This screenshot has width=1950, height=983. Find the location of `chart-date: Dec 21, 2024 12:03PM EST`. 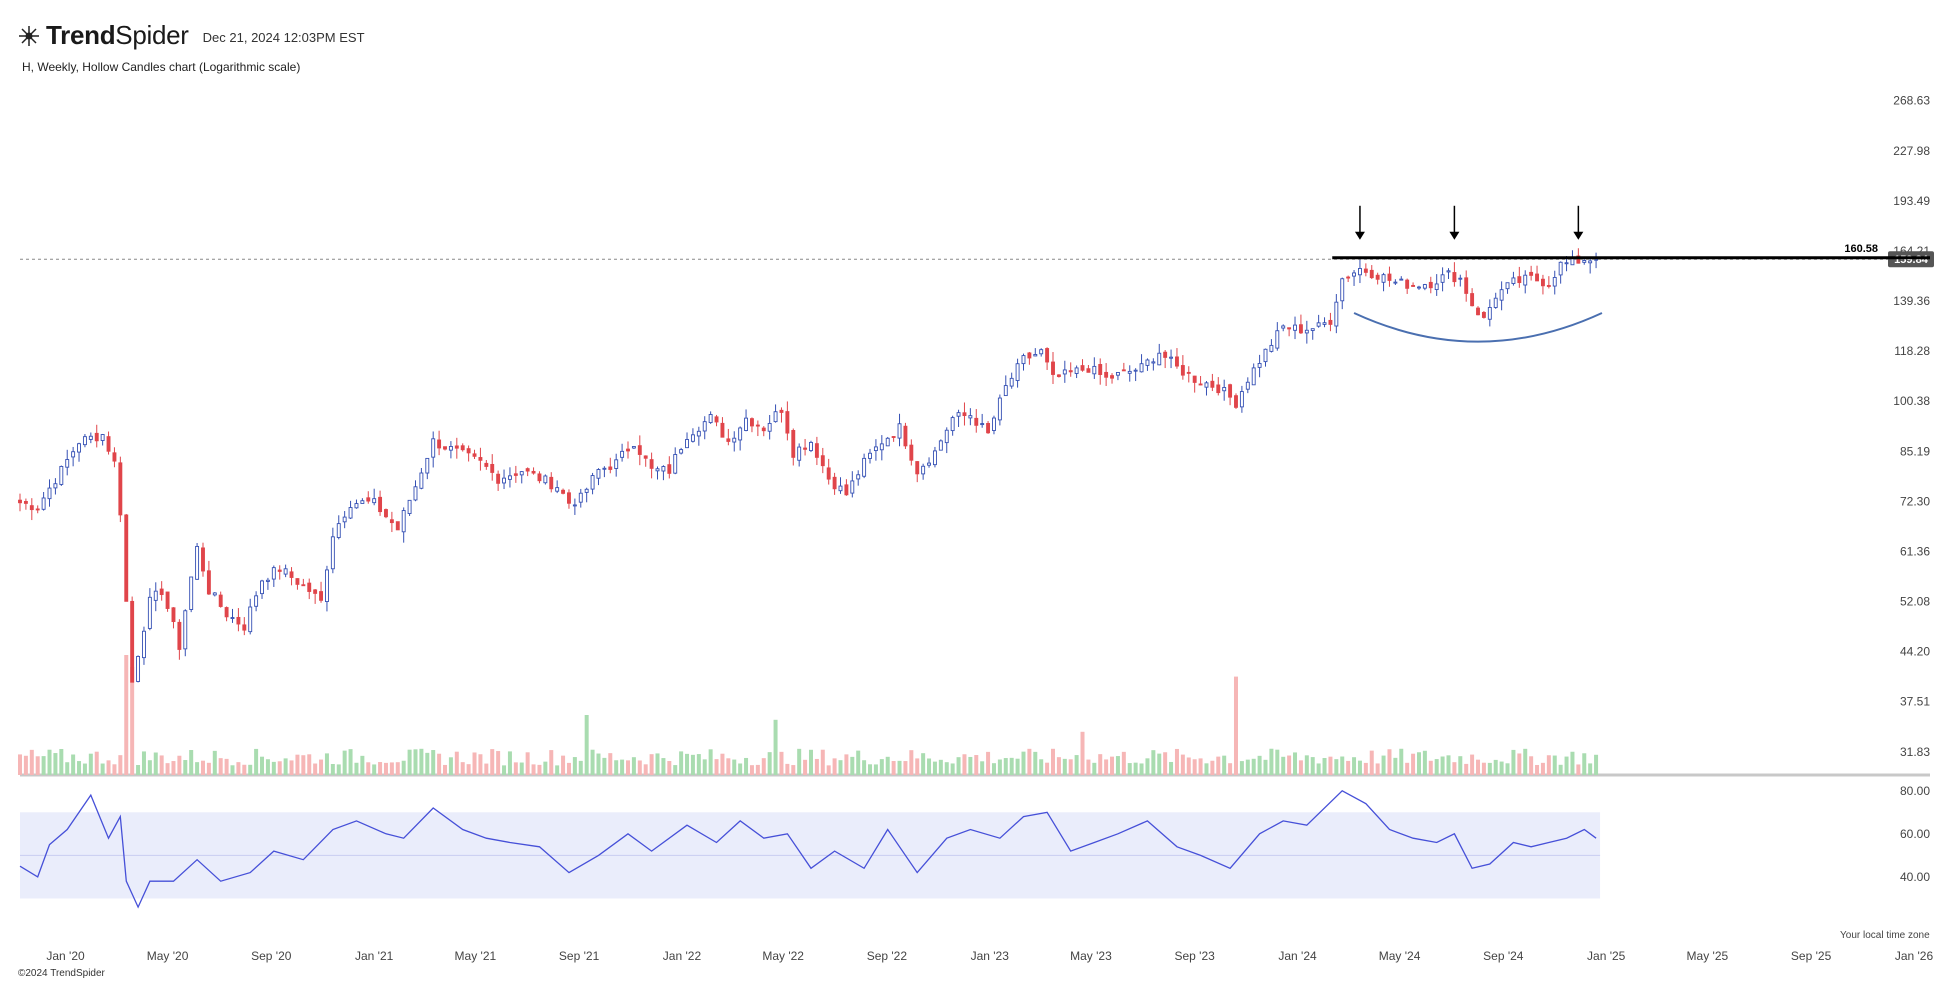

chart-date: Dec 21, 2024 12:03PM EST is located at coordinates (283, 37).